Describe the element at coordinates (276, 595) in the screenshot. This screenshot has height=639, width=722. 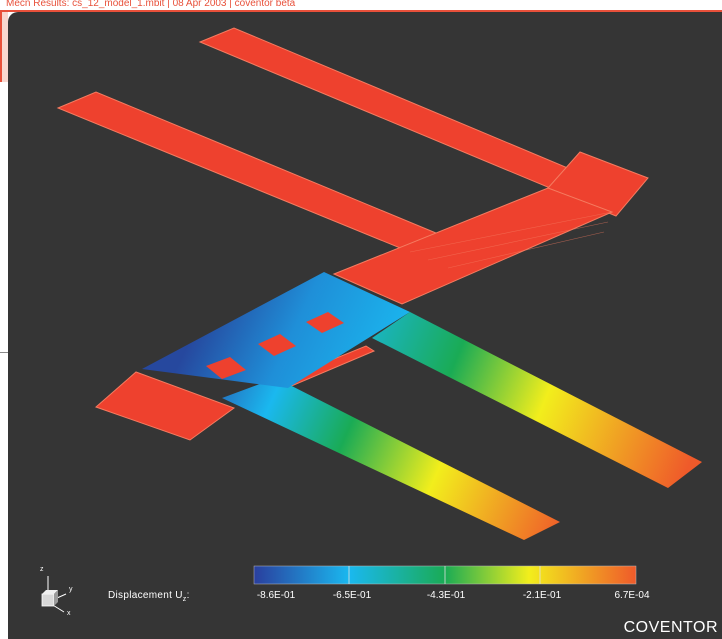
I see `legend-tick-1: -8.6E-01` at that location.